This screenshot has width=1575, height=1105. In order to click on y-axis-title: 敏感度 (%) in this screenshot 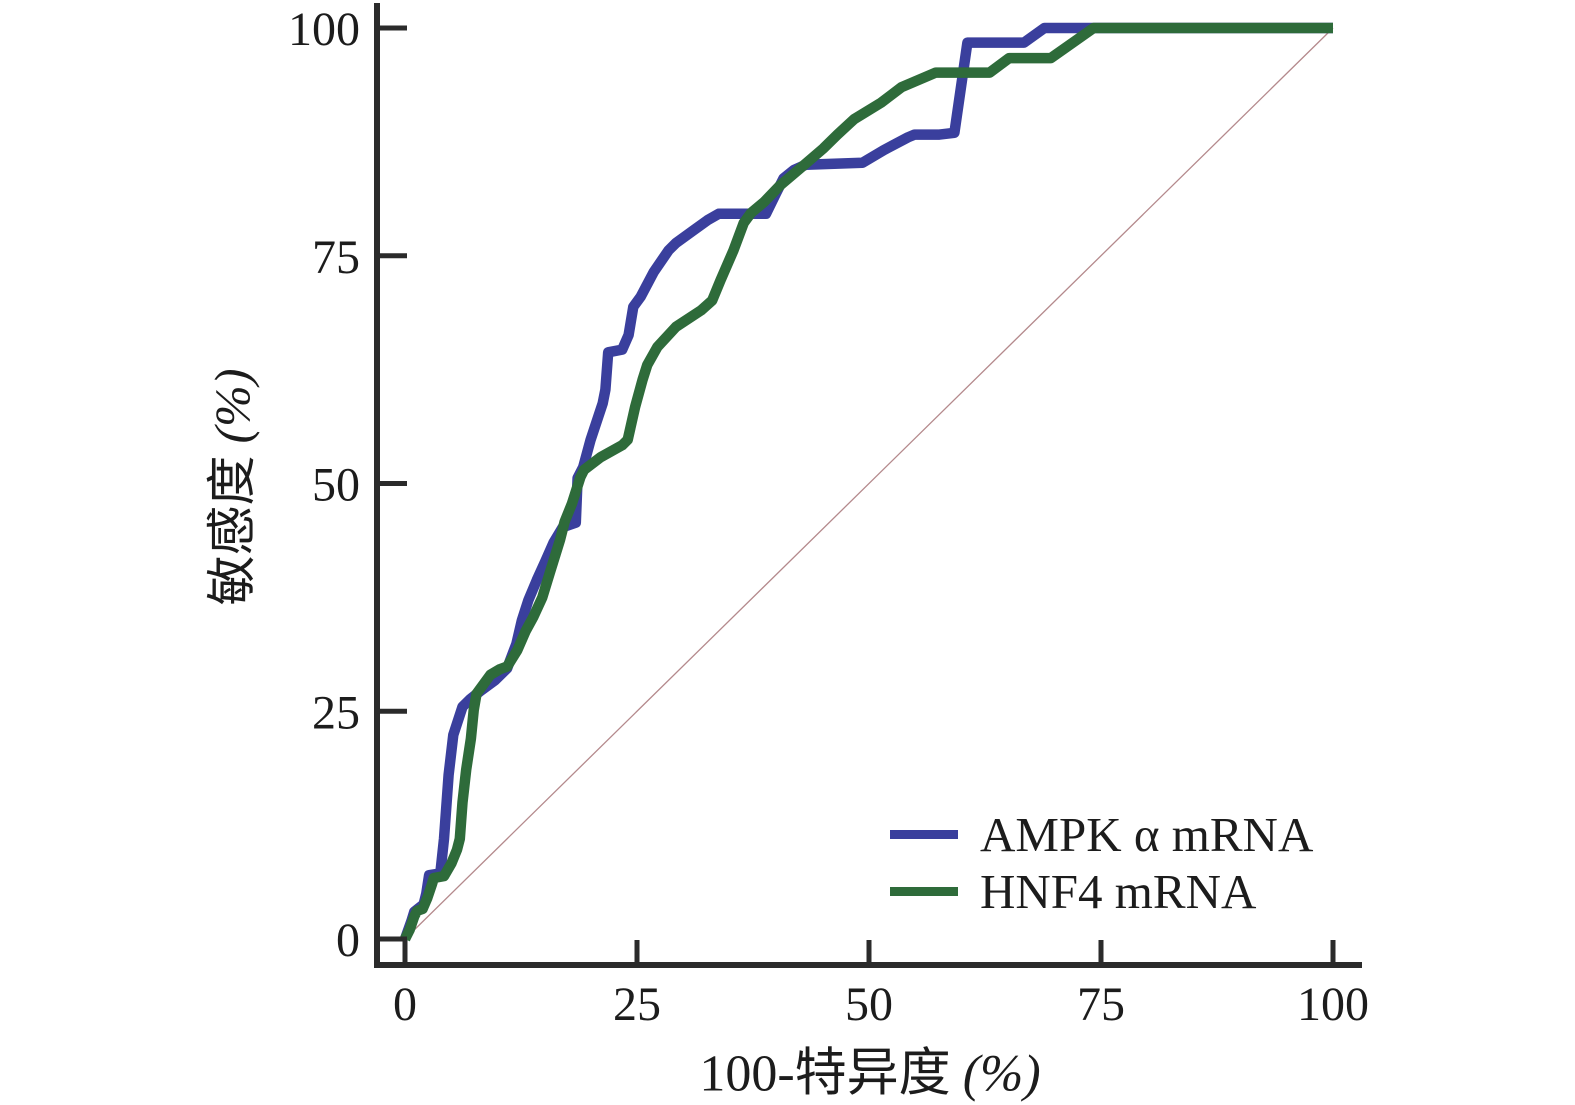, I will do `click(228, 487)`.